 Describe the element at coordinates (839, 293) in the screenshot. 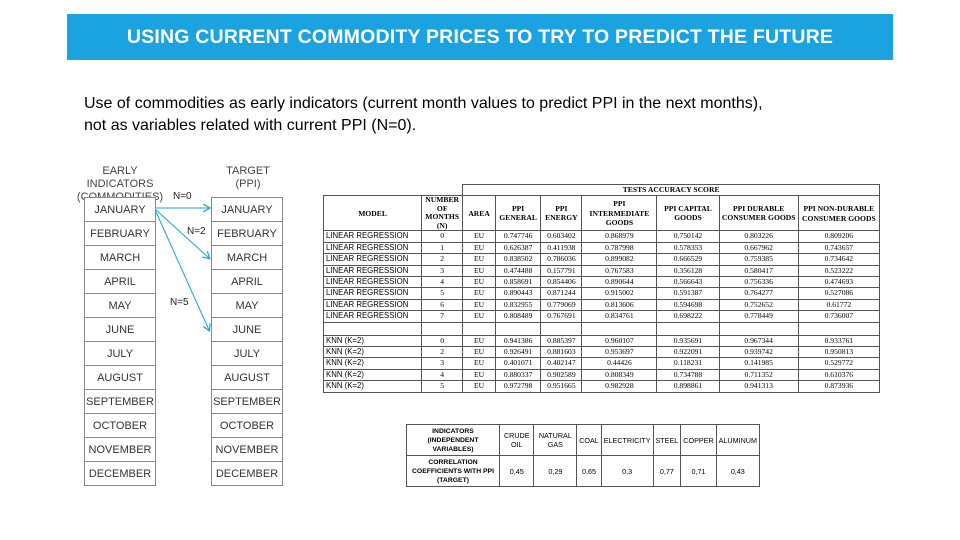

I see `cell-nondurable: 0.527086` at that location.